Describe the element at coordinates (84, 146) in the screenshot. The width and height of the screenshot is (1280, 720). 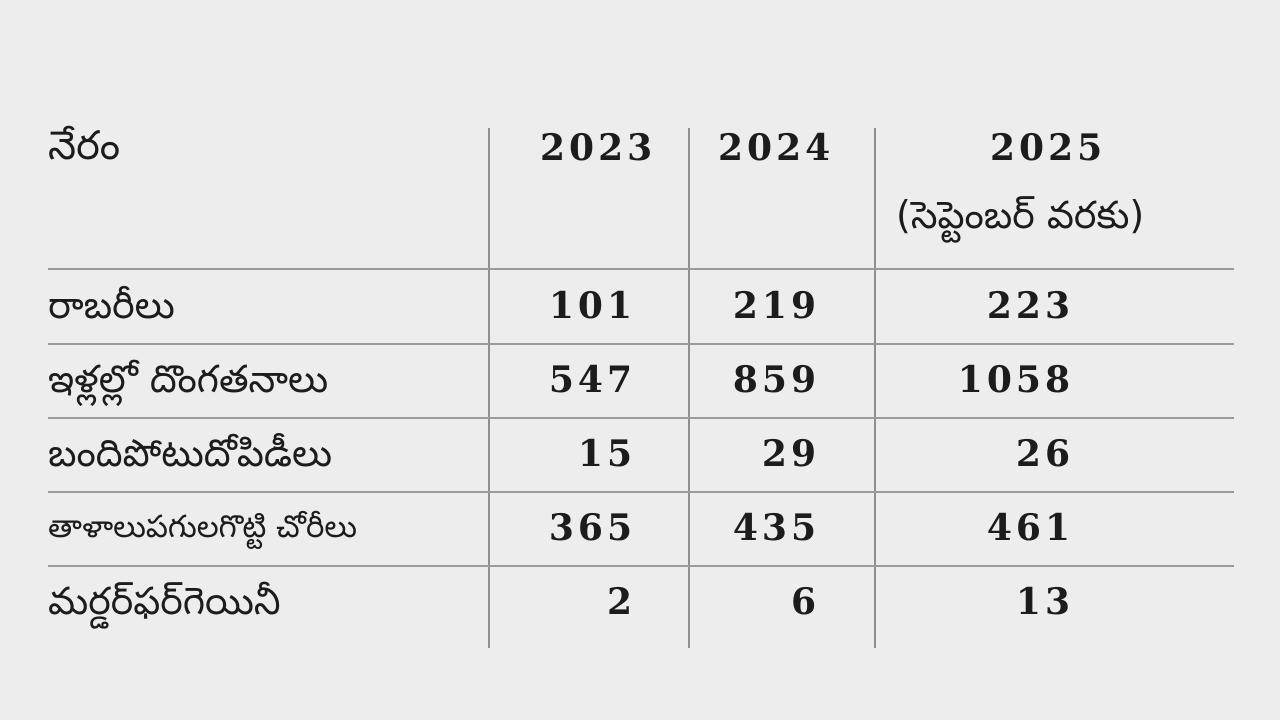
I see `header-crime: నేరం` at that location.